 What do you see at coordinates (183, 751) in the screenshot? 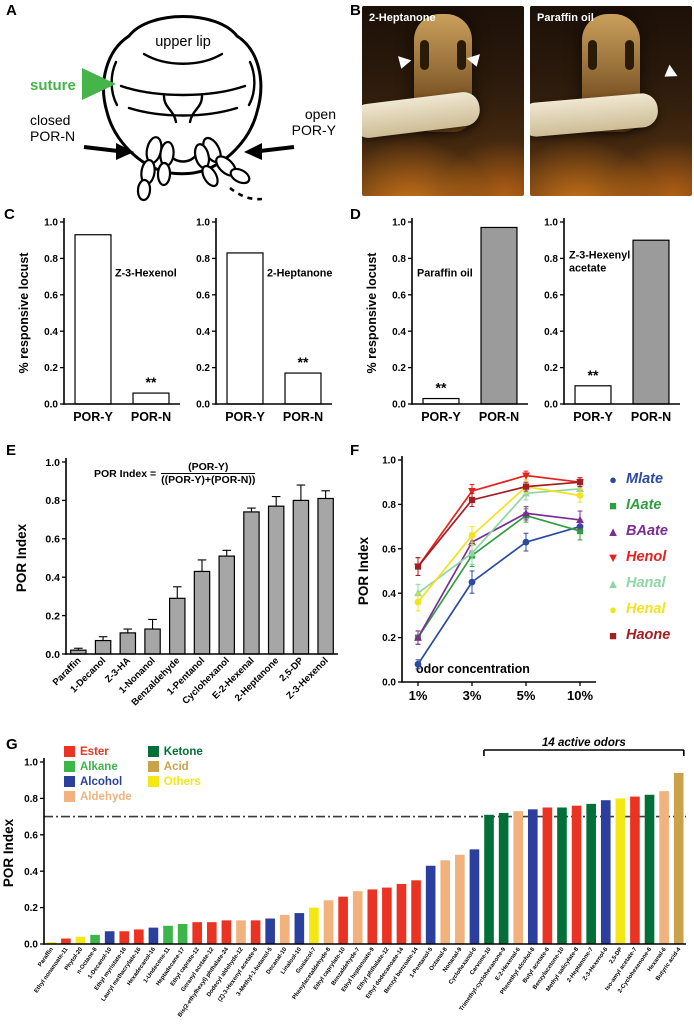
I see `legend-item-label: Ketone` at bounding box center [183, 751].